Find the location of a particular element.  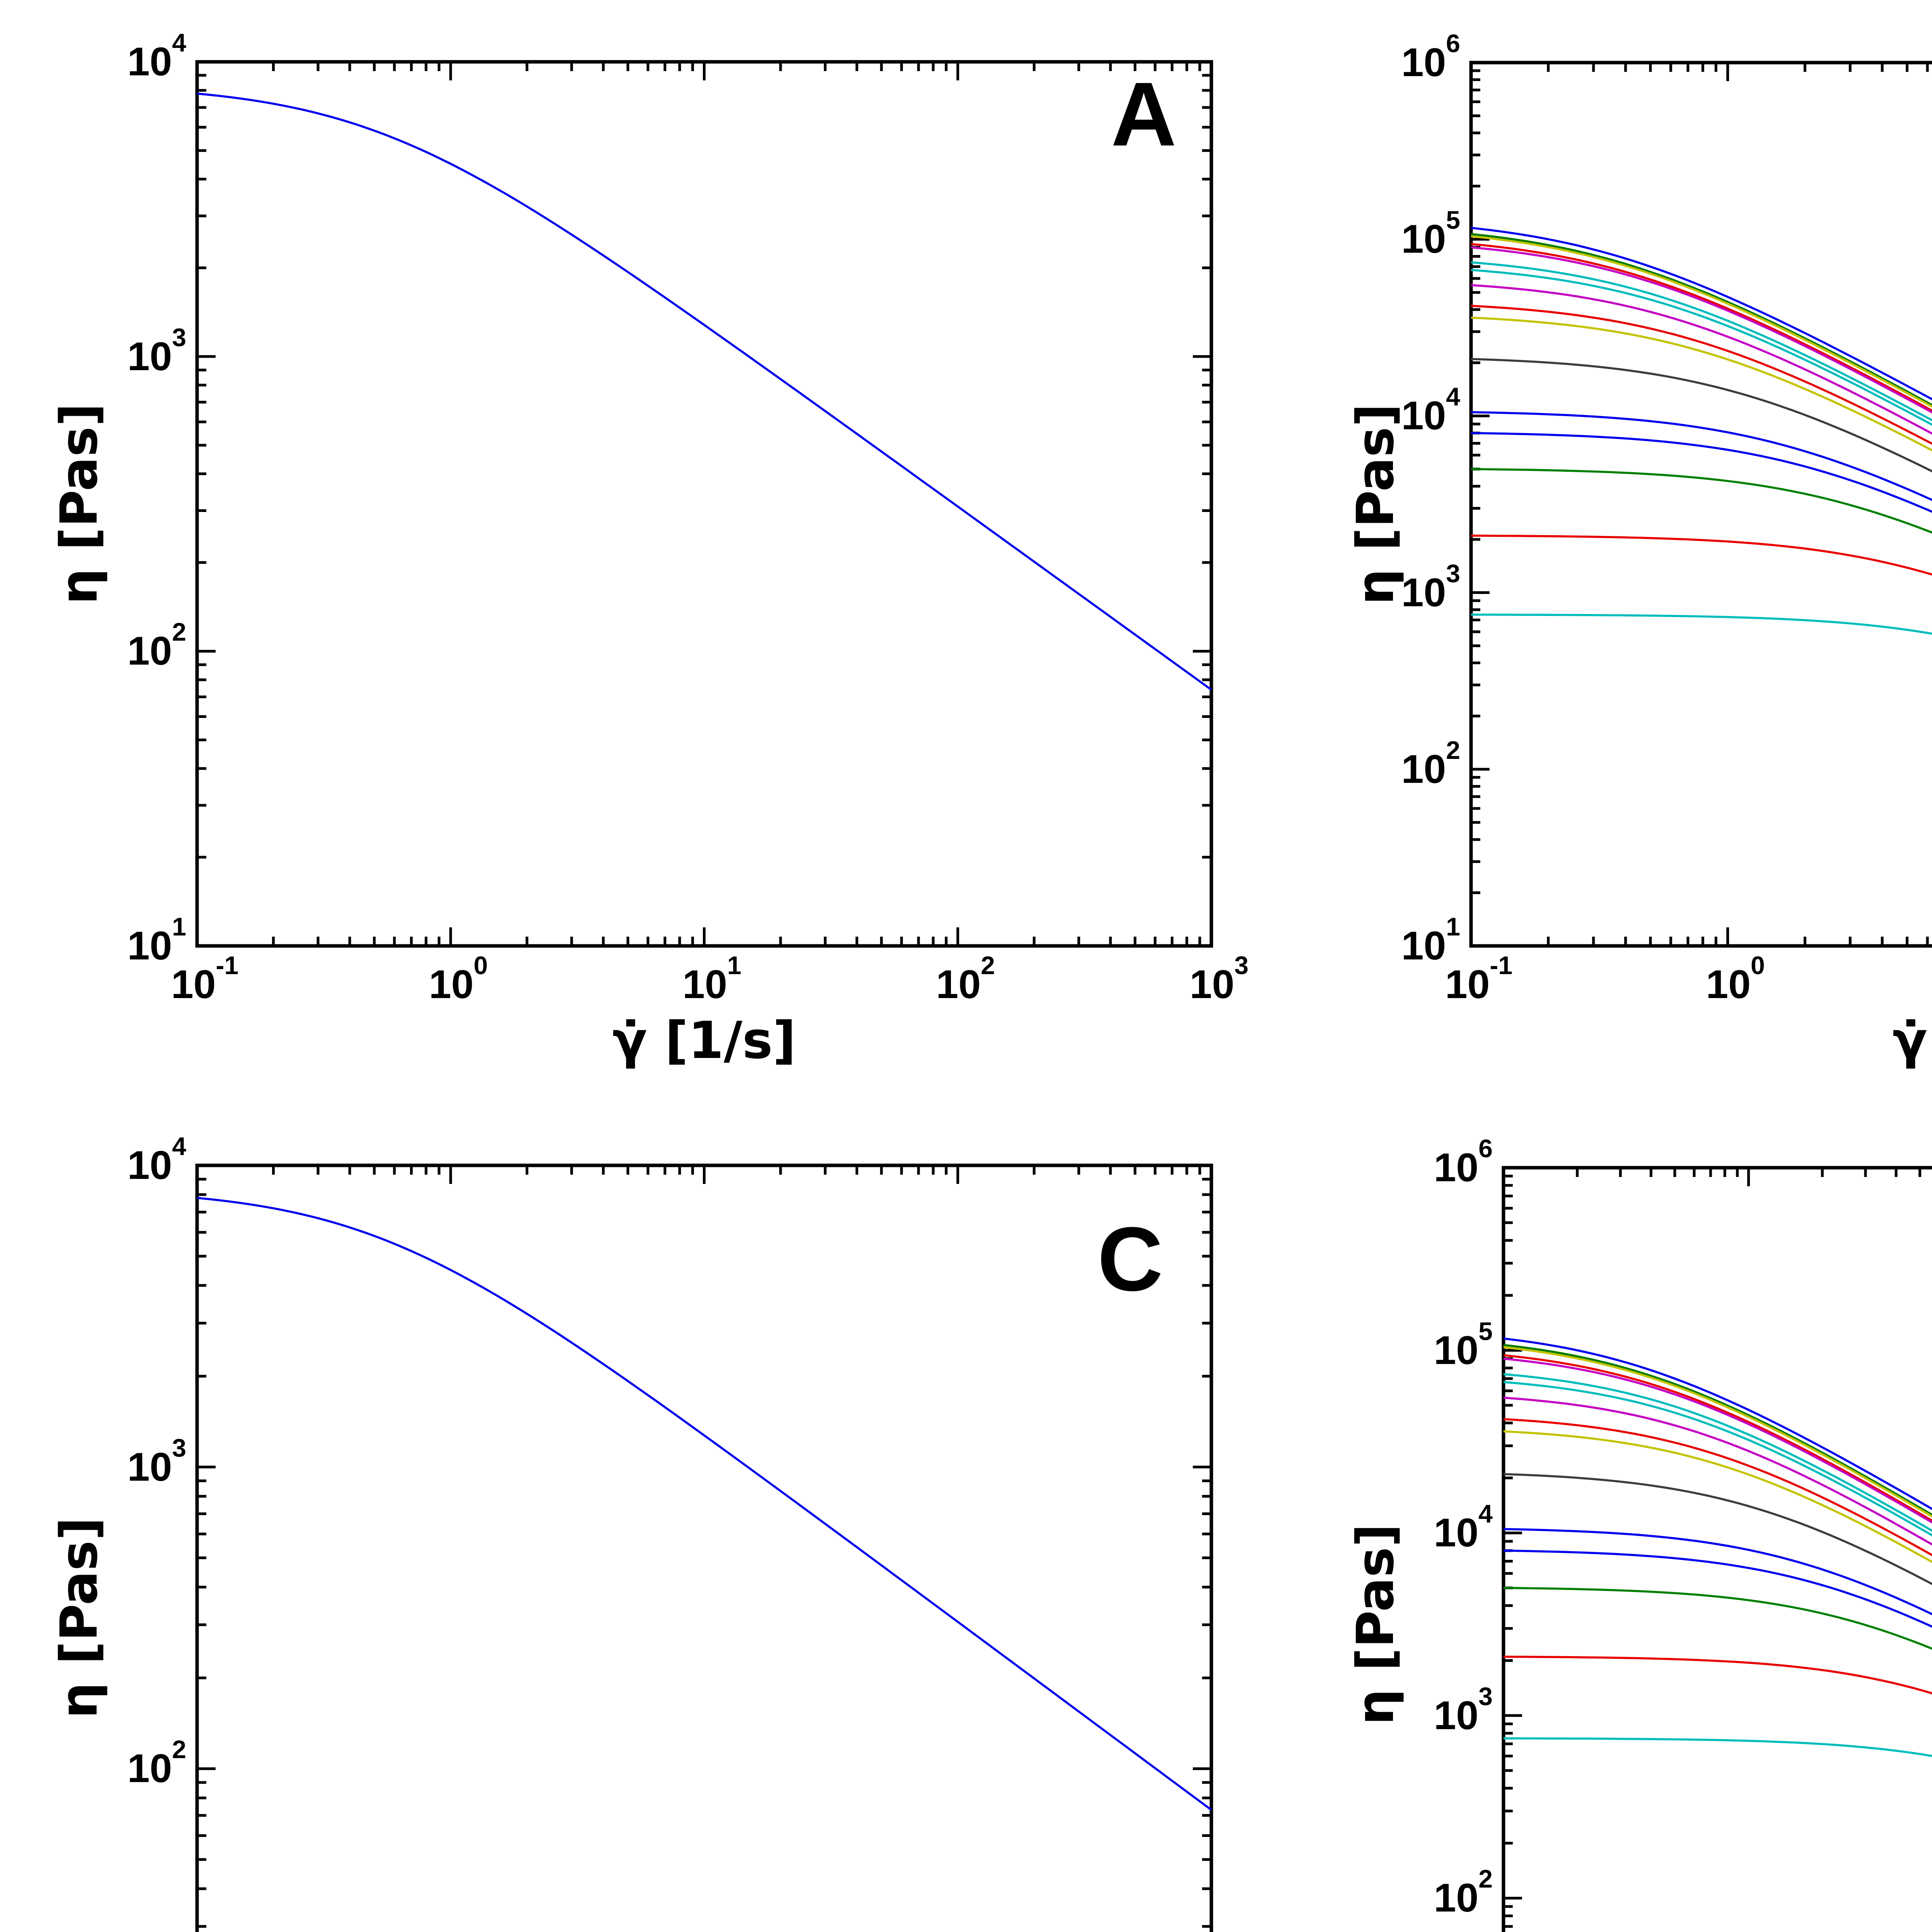

series-b-curve-02-green is located at coordinates (1701, 319).